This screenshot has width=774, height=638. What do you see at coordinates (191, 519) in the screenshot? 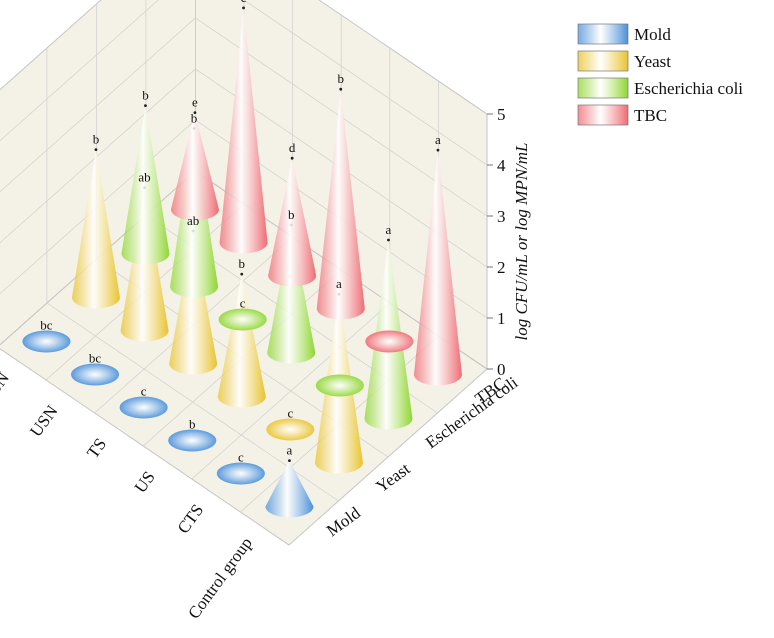
I see `group-tick-label: CTS` at bounding box center [191, 519].